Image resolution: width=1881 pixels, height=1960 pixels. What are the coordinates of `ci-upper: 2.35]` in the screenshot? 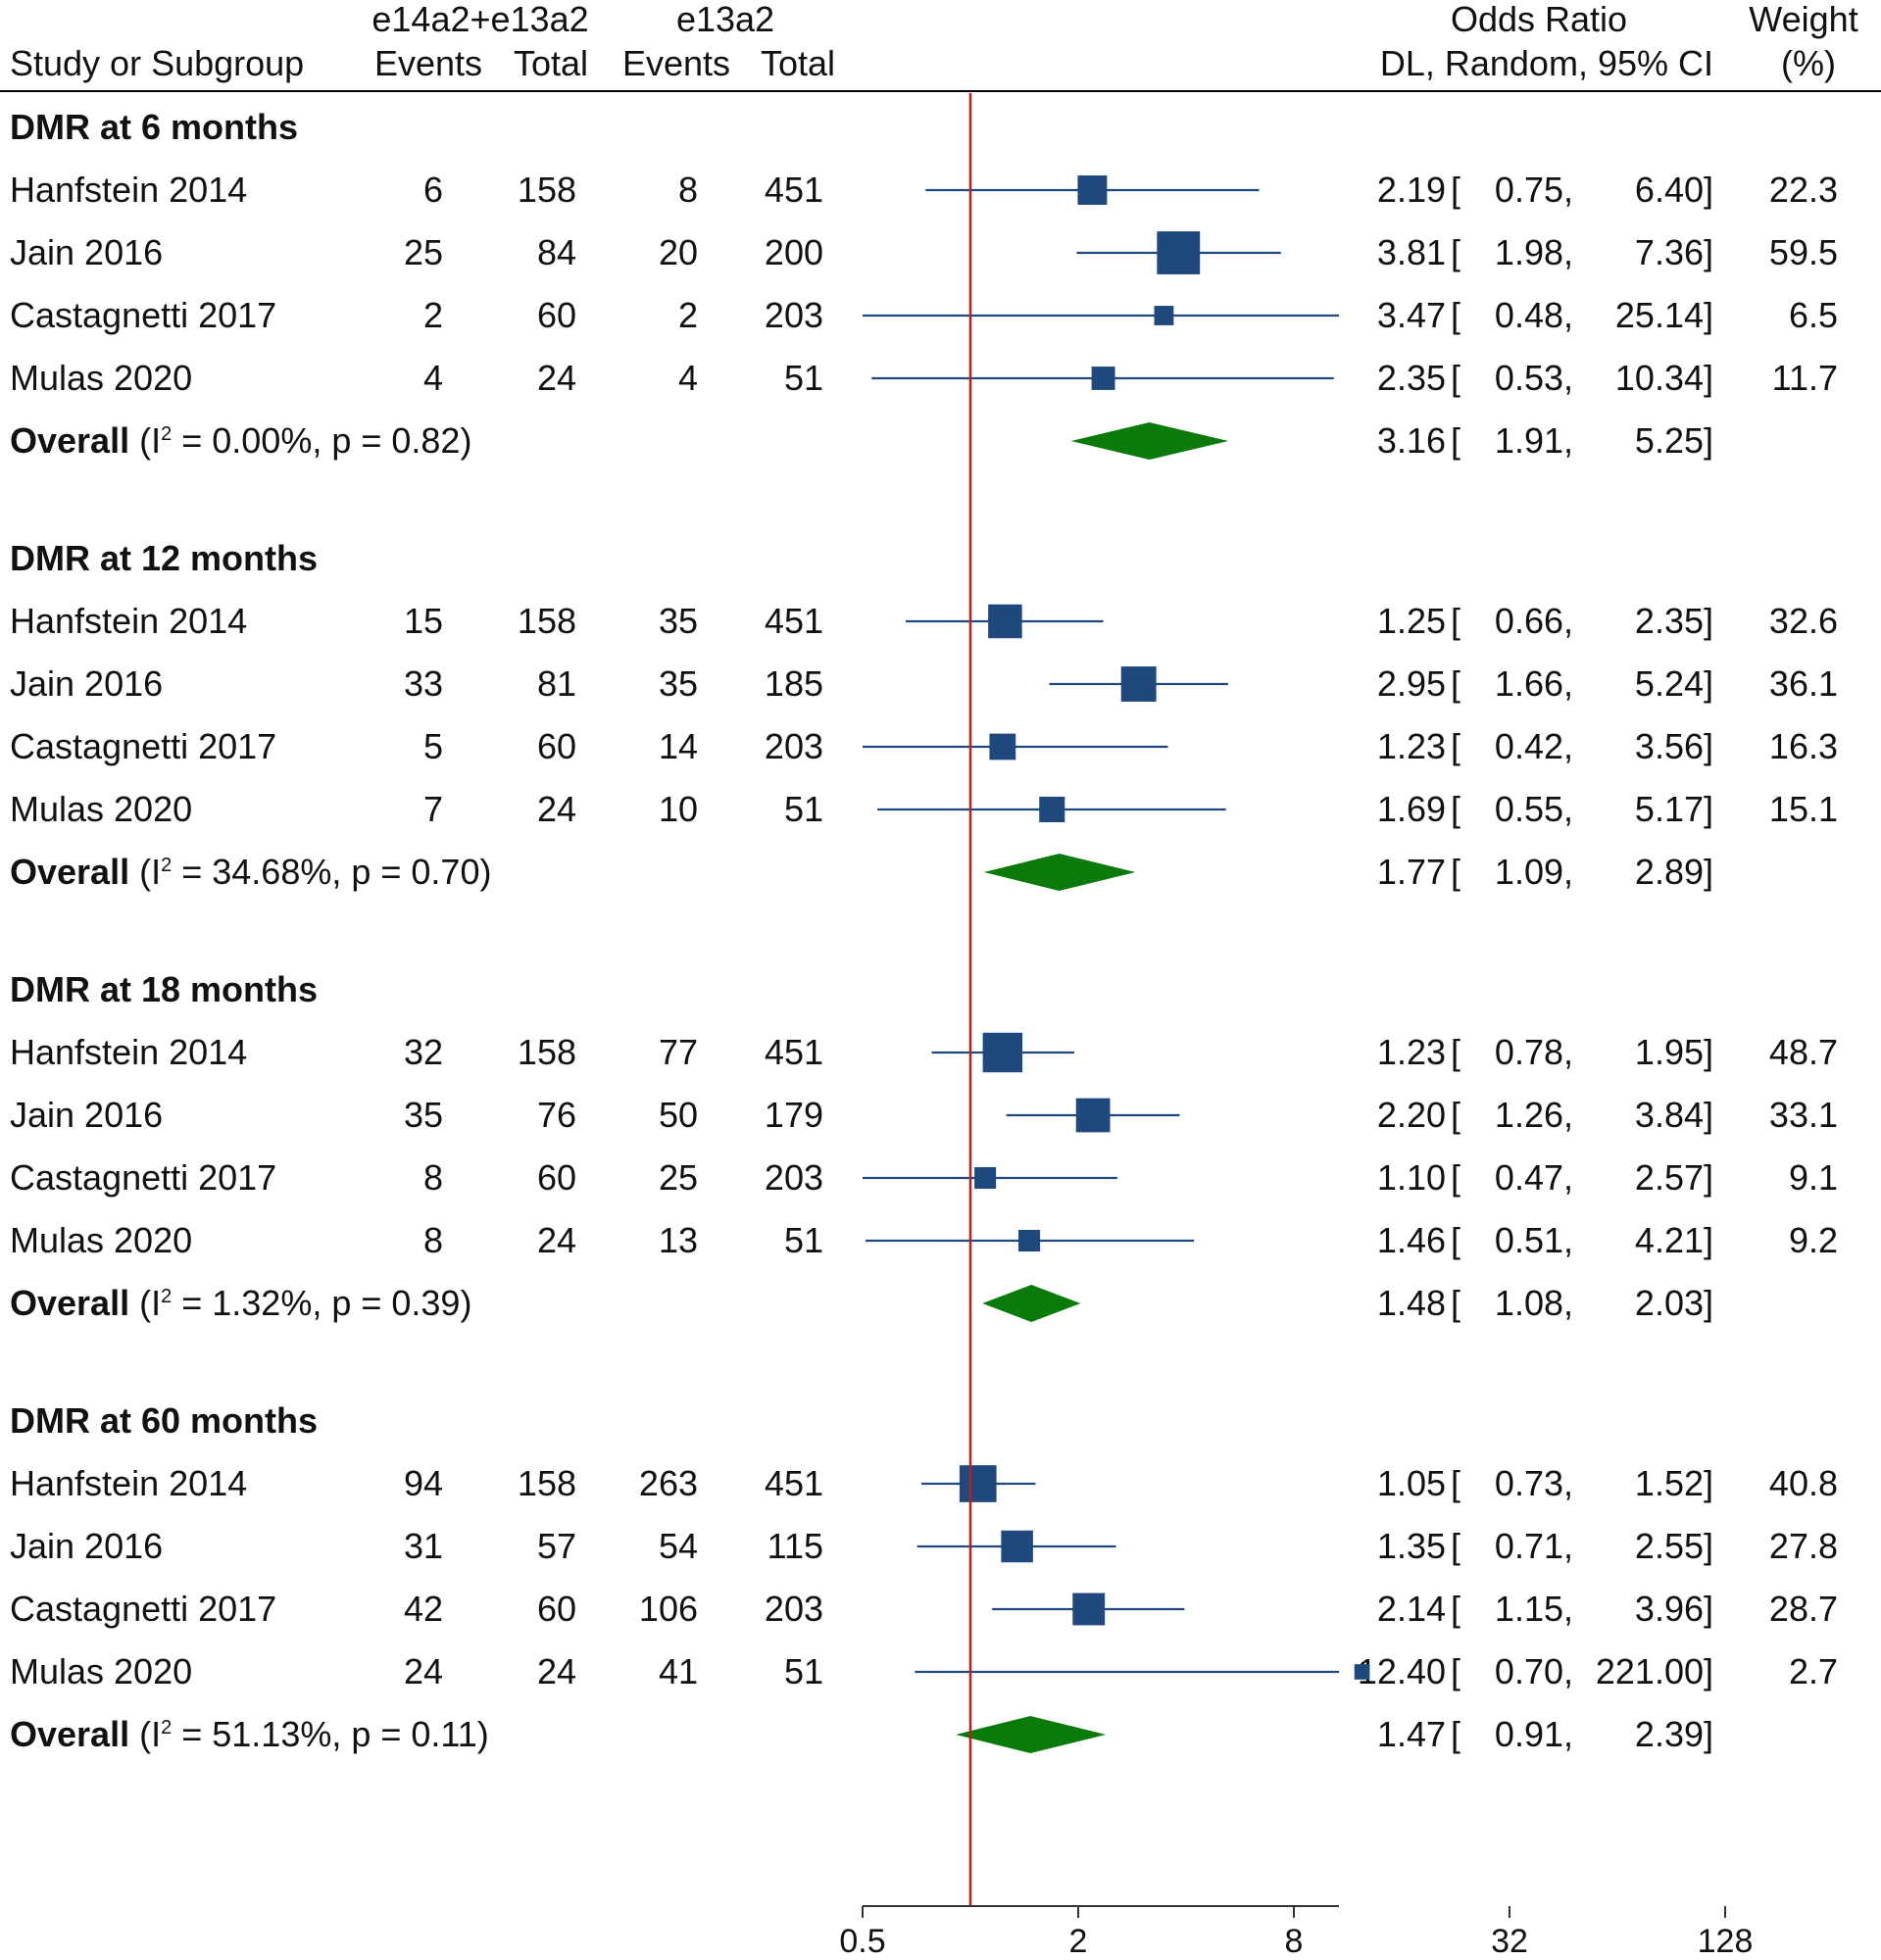 It's located at (1673, 621).